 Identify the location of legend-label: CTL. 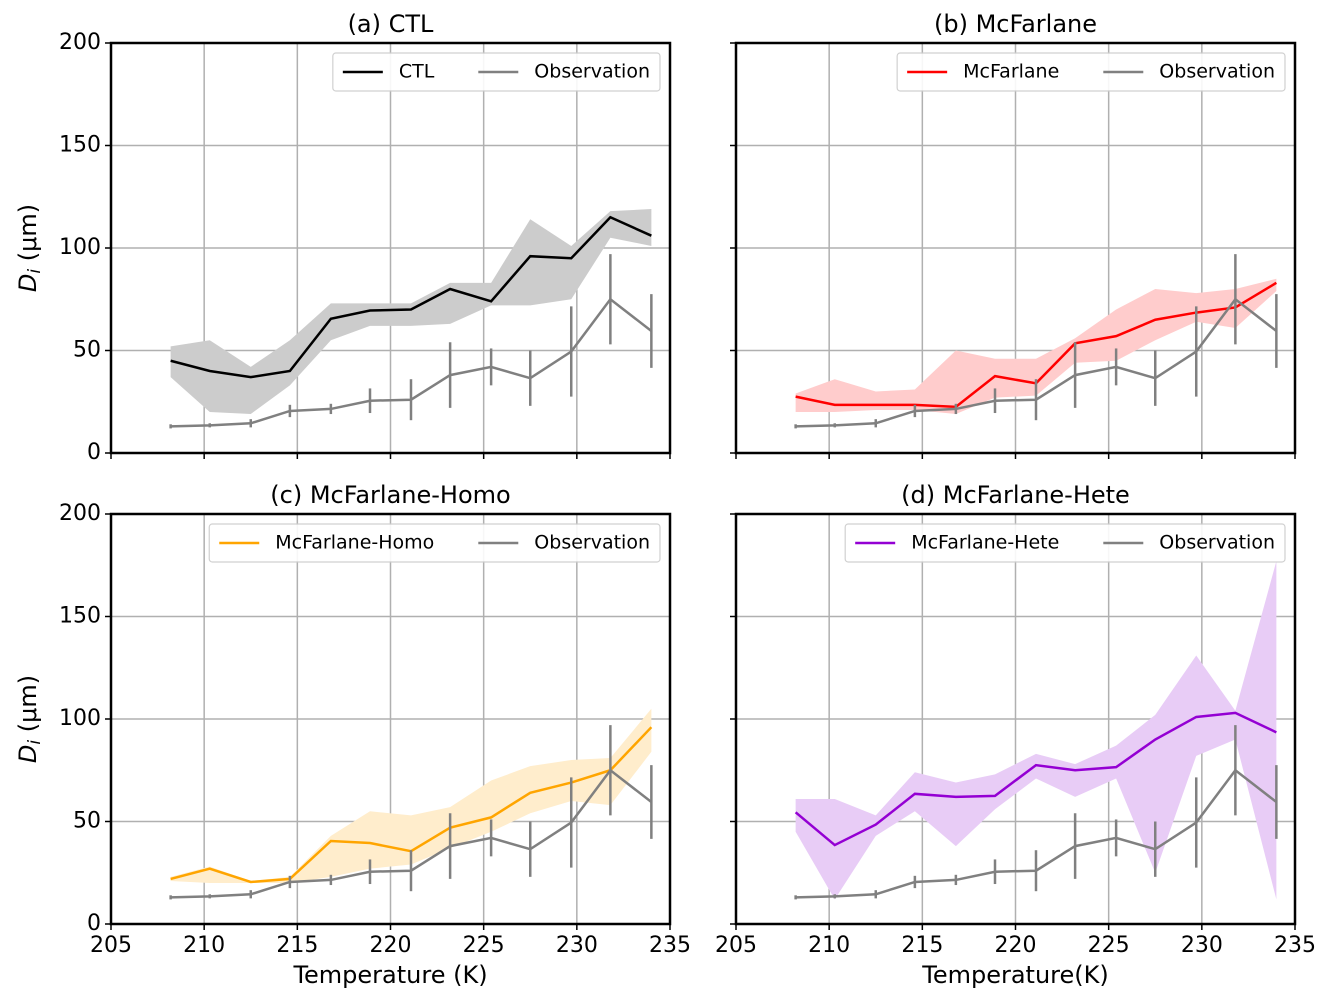
(417, 72).